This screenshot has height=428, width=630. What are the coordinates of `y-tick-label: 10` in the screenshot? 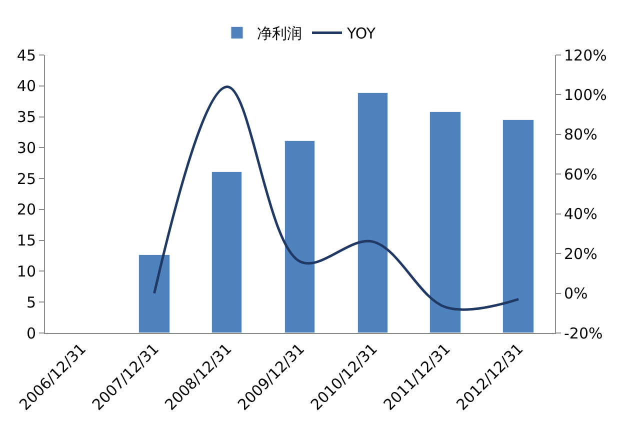 It's located at (26, 271).